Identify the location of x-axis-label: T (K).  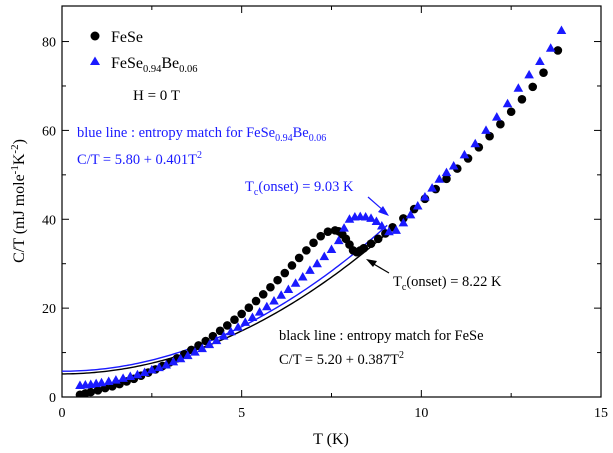
(331, 439).